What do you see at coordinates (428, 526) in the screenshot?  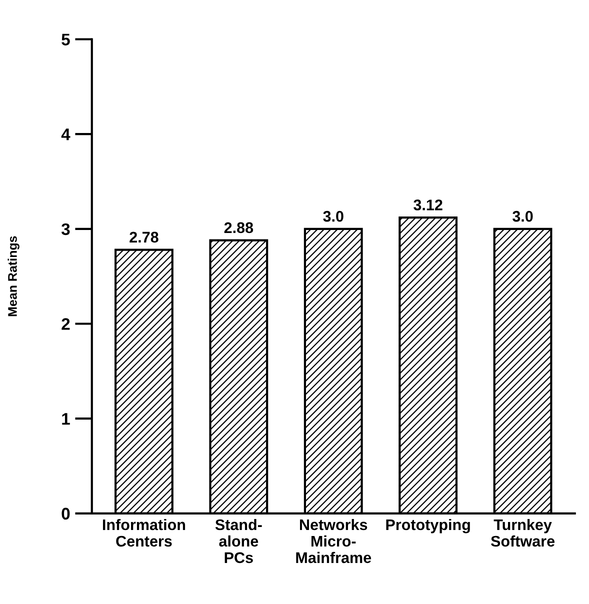 I see `x-tick-label: Prototyping` at bounding box center [428, 526].